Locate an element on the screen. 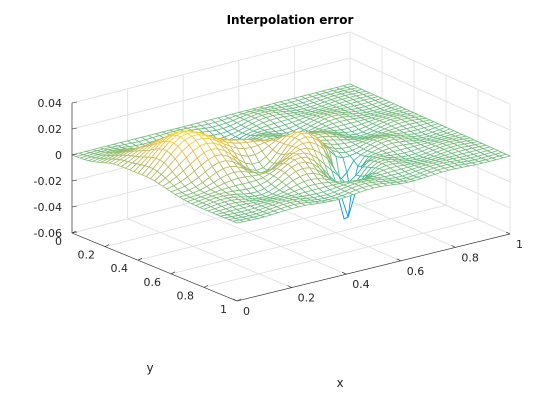 This screenshot has height=420, width=560. y-tick-label: 0 is located at coordinates (58, 241).